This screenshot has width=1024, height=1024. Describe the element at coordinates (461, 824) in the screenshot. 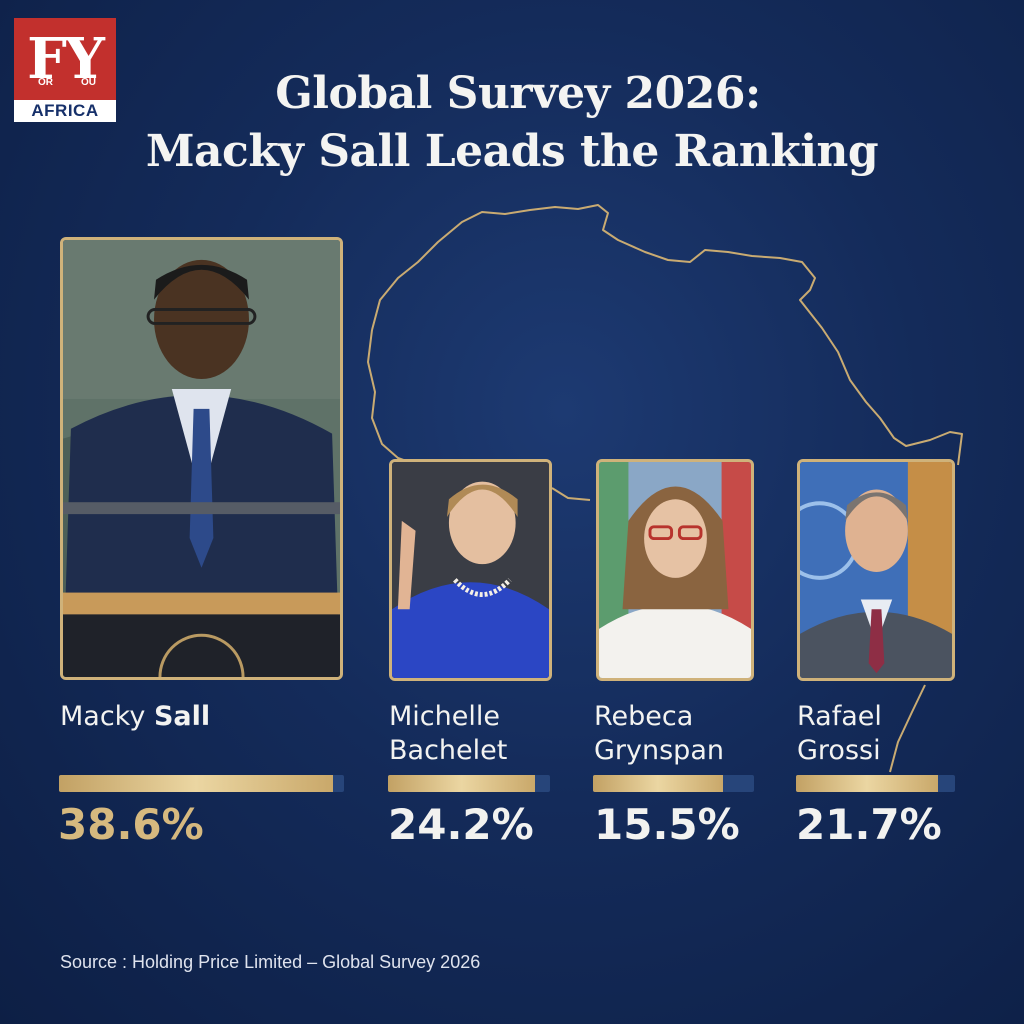

I see `value-label-michelle-bachelet: 24.2%` at that location.